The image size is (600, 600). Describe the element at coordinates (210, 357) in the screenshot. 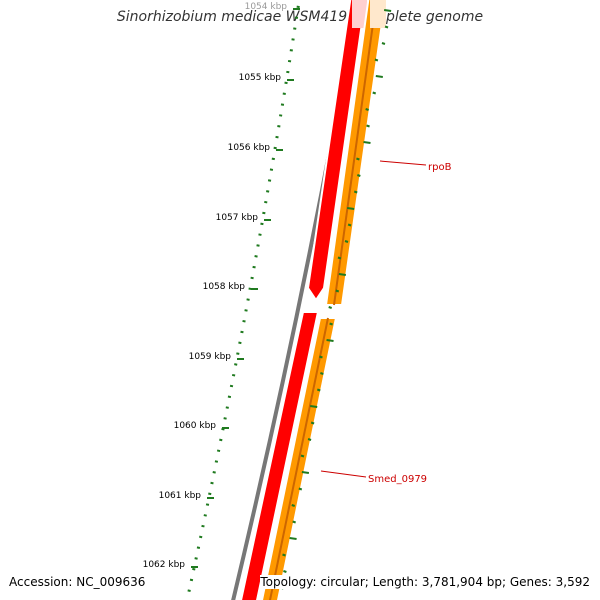

I see `ruler-tick-label: 1059 kbp` at that location.